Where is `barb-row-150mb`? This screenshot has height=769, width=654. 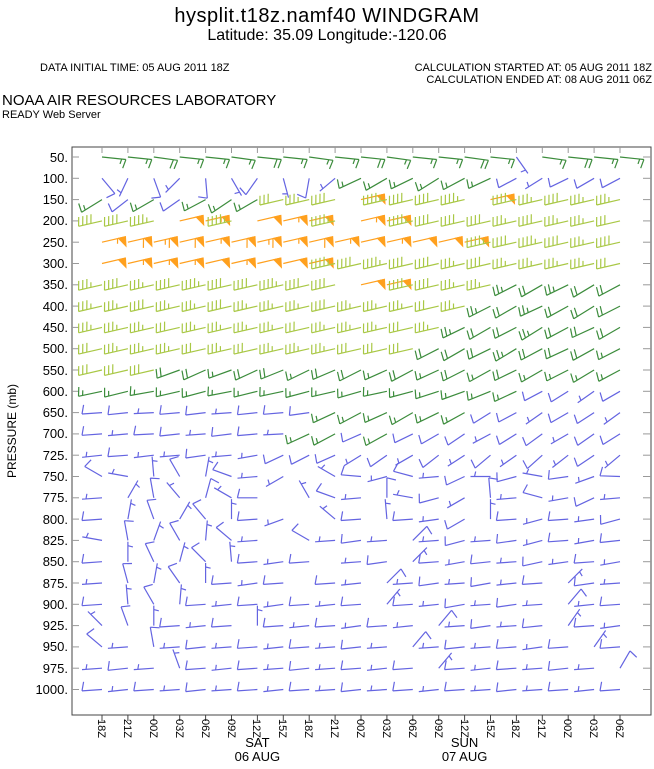
barb-row-150mb is located at coordinates (349, 203).